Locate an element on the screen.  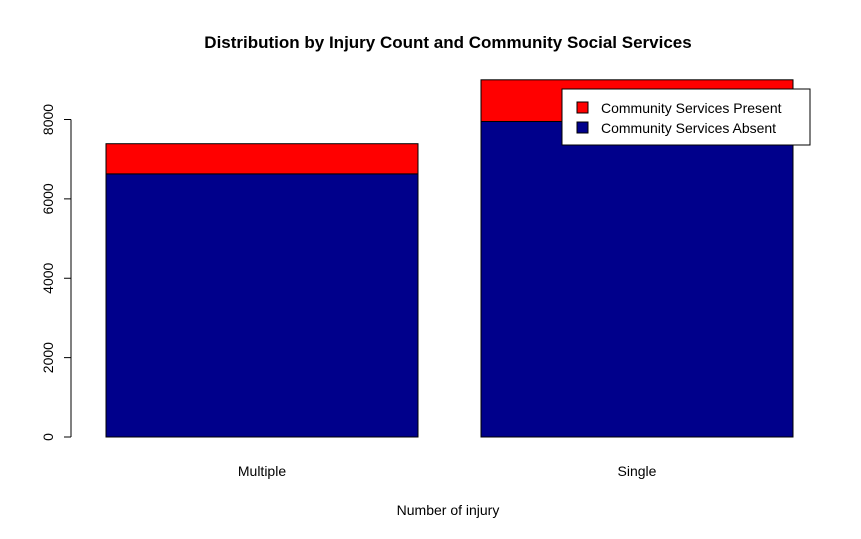
y-tick-label-2000: 2000 is located at coordinates (48, 357).